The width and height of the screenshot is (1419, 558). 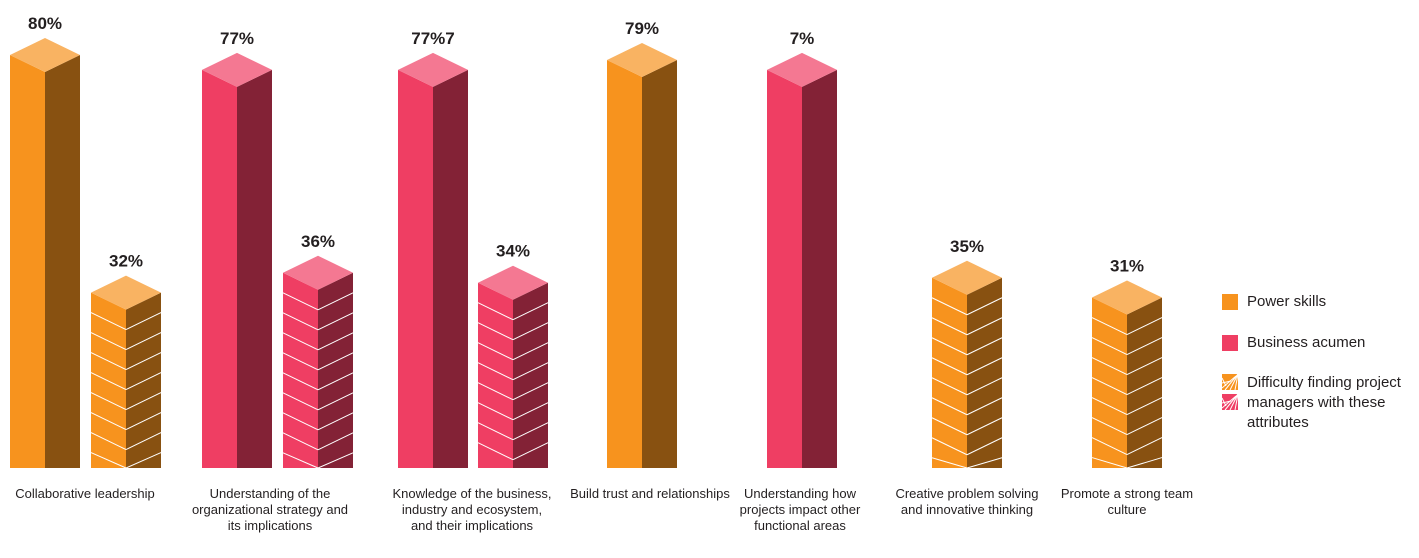 What do you see at coordinates (126, 261) in the screenshot?
I see `value-label: 32%` at bounding box center [126, 261].